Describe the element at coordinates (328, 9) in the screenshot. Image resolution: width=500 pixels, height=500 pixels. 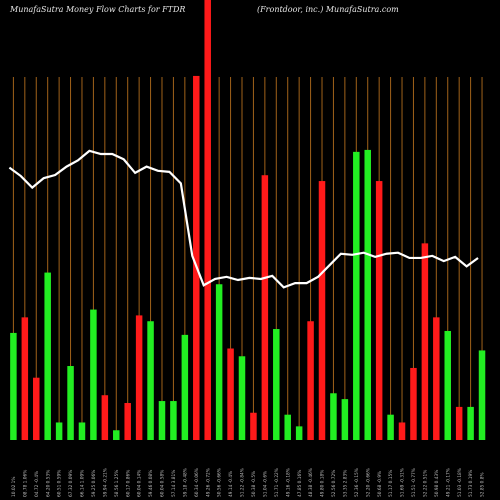
I see `chart-subtitle: (Frontdoor, inc.) MunafaSutra.com` at that location.